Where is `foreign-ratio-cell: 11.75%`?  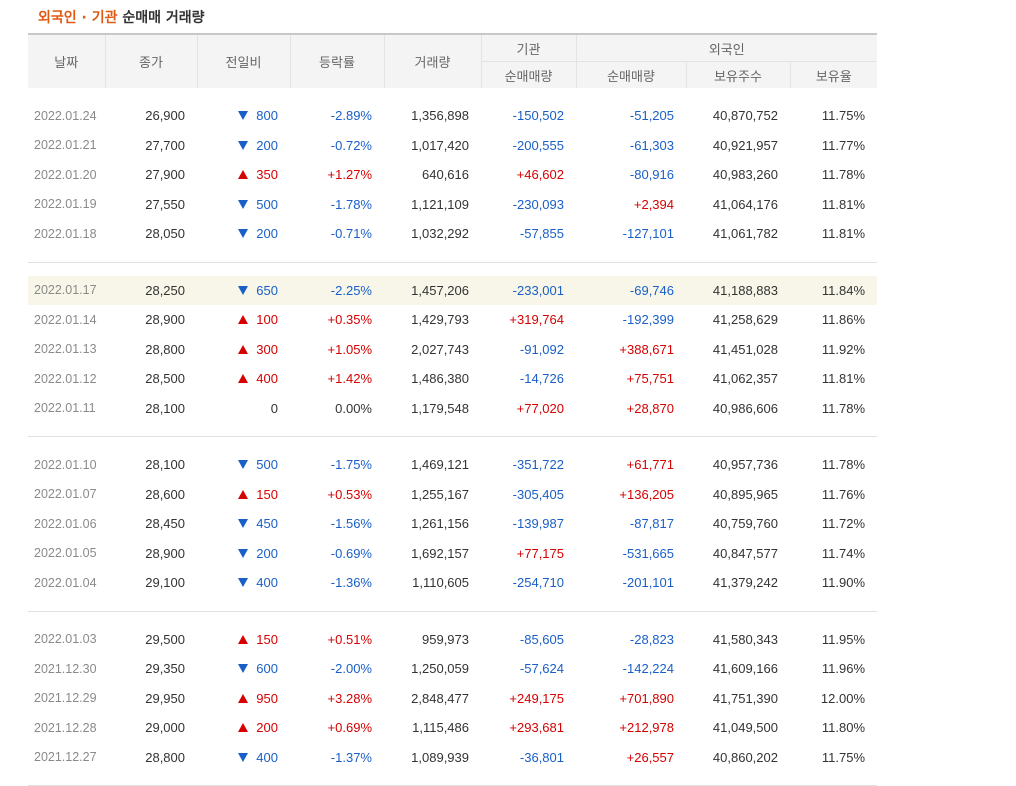 foreign-ratio-cell: 11.75% is located at coordinates (843, 757).